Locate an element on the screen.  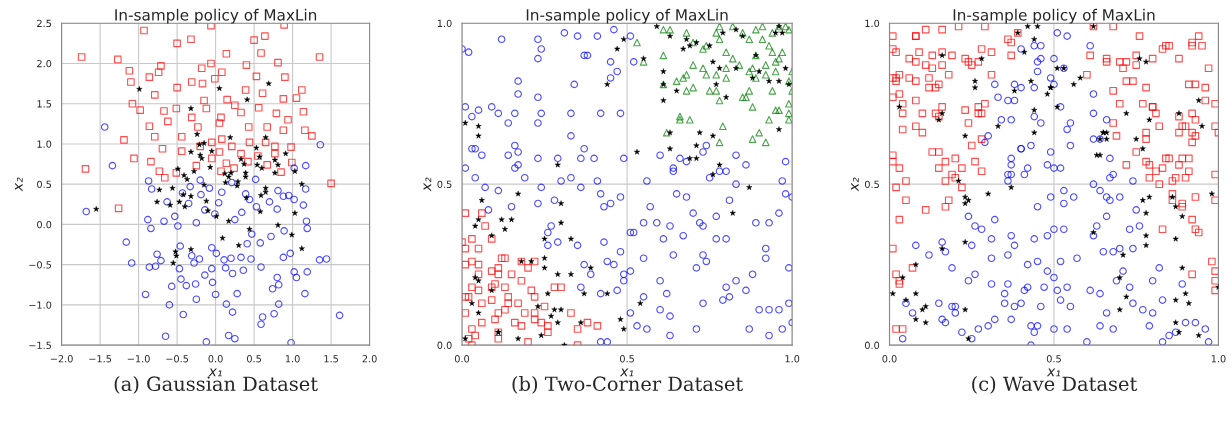
y-tick-label: 2.0 is located at coordinates (44, 63).